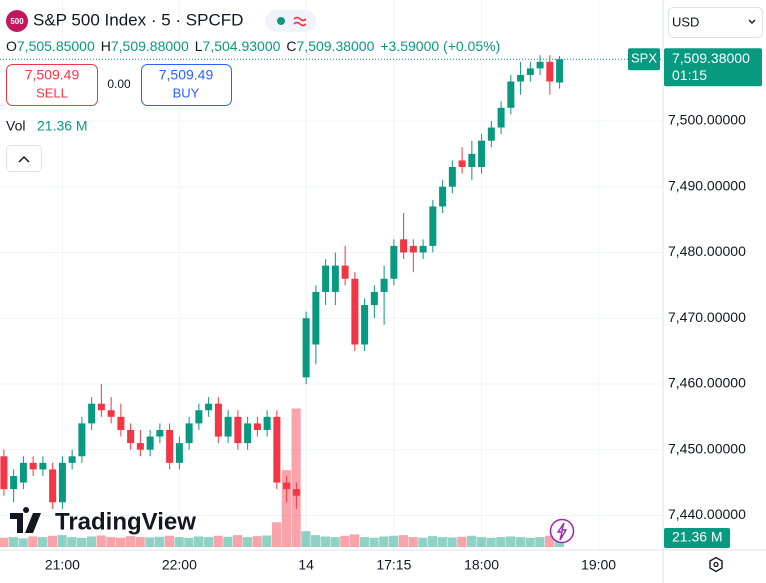  Describe the element at coordinates (707, 448) in the screenshot. I see `y-tick-label: 7,450.00000` at that location.